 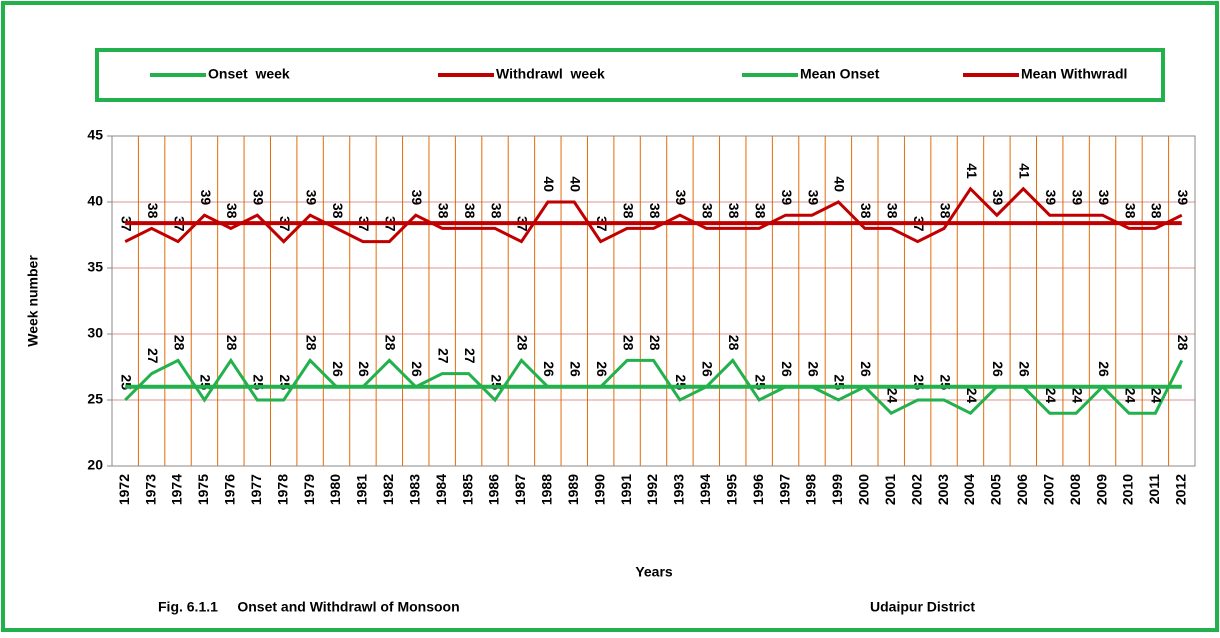 I want to click on x-tick-label: 2009, so click(x=1101, y=489).